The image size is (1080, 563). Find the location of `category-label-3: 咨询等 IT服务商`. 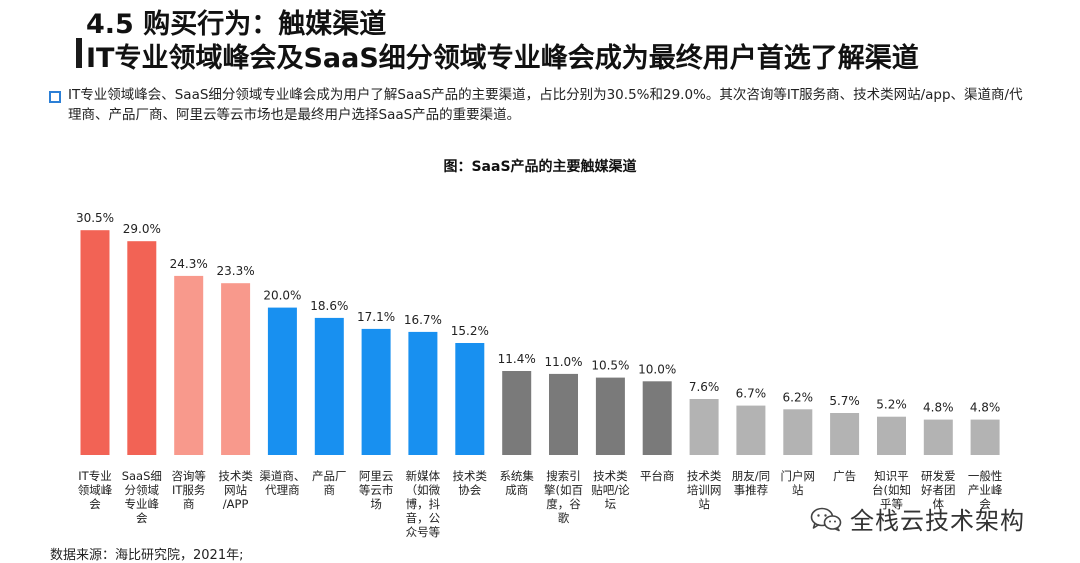

category-label-3: 咨询等 IT服务商 is located at coordinates (188, 490).